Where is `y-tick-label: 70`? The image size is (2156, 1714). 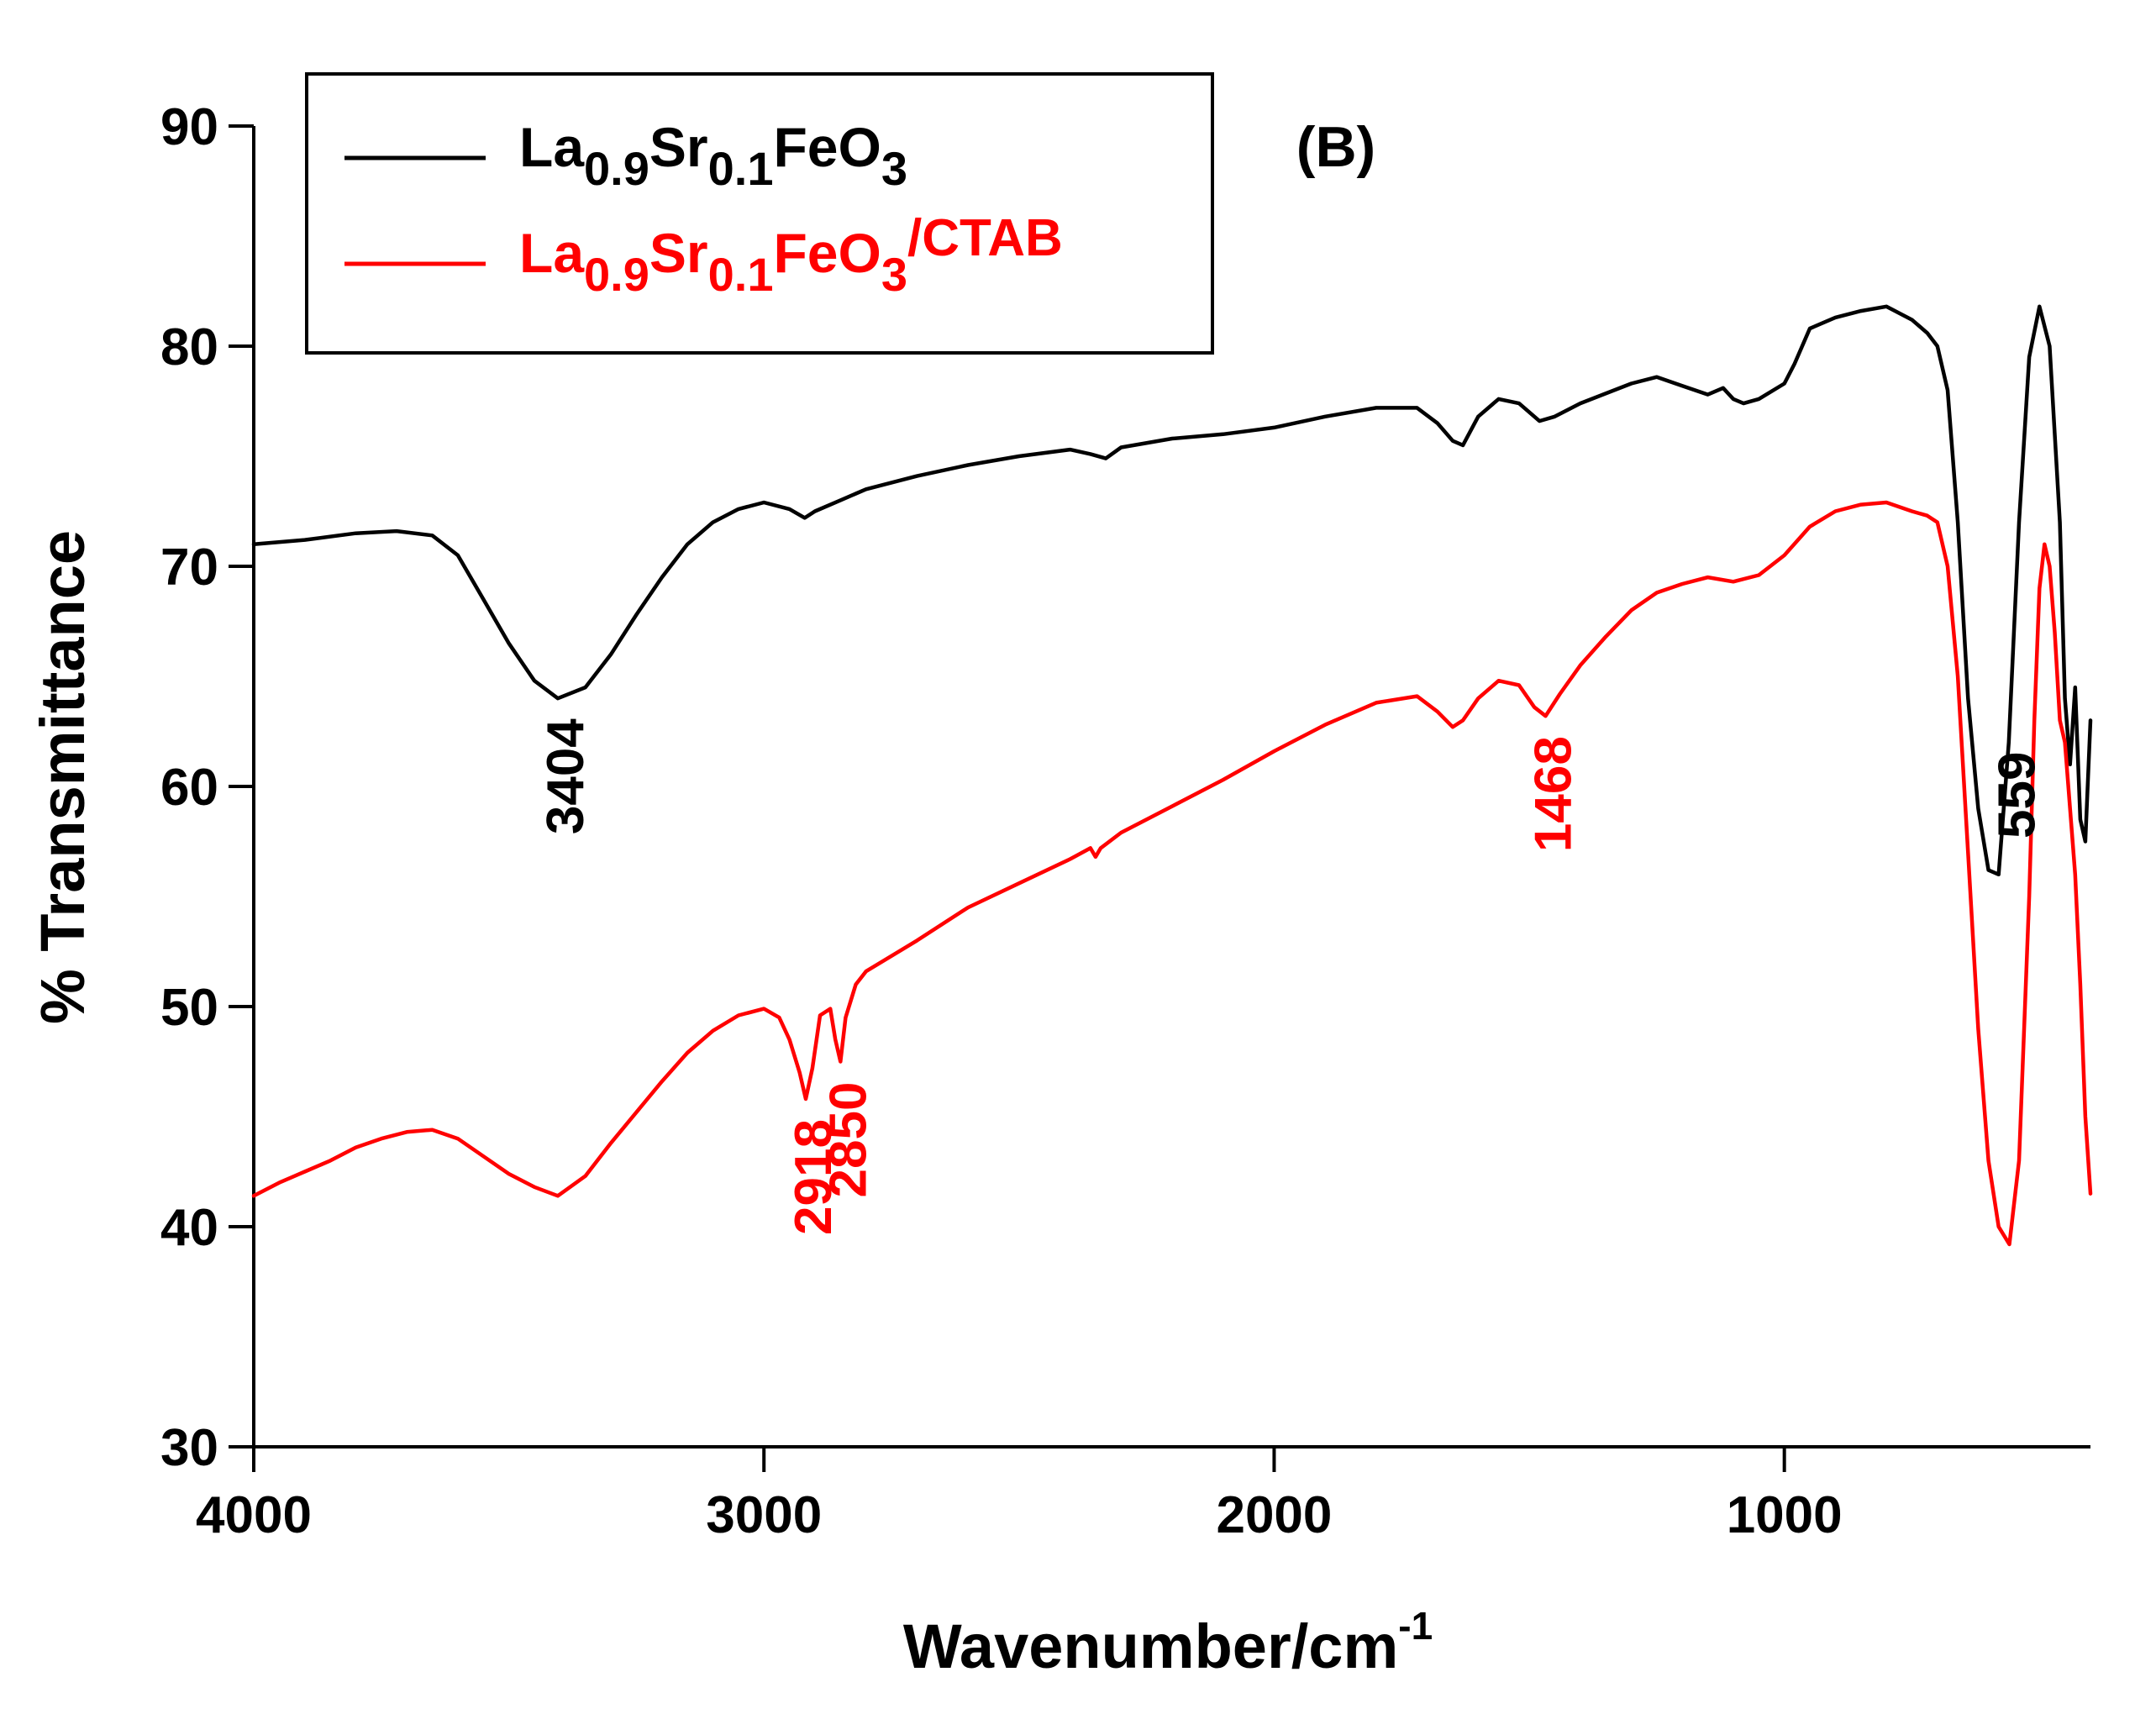 y-tick-label: 70 is located at coordinates (189, 568).